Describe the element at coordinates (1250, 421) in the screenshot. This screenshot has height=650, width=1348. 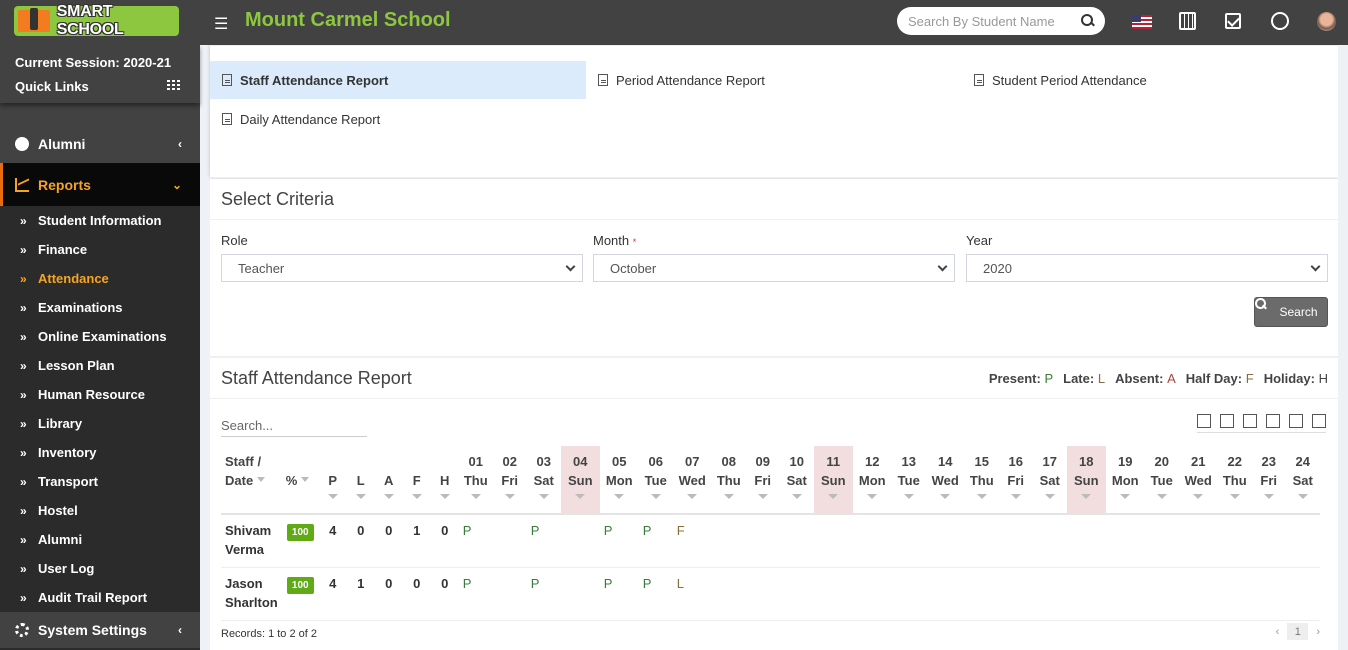
I see `csv-icon` at that location.